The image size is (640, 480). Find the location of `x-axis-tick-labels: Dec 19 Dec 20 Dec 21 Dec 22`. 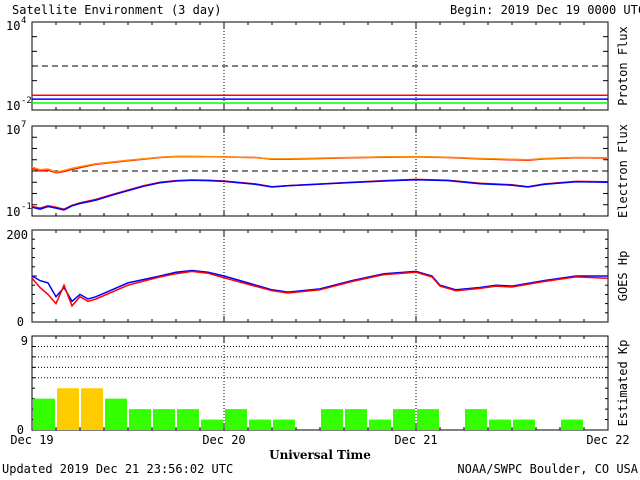

x-axis-tick-labels: Dec 19 Dec 20 Dec 21 Dec 22 is located at coordinates (319, 440).